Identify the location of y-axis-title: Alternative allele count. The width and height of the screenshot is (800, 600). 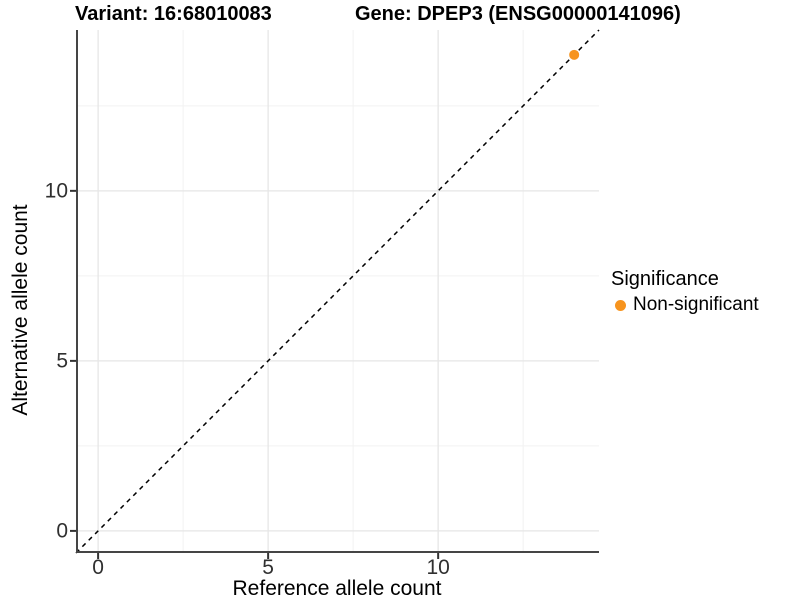
(20, 310).